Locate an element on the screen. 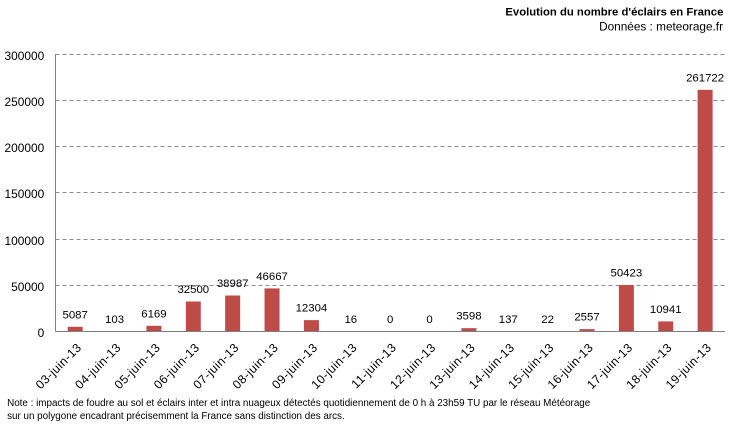  svg-text: 46667 is located at coordinates (272, 277).